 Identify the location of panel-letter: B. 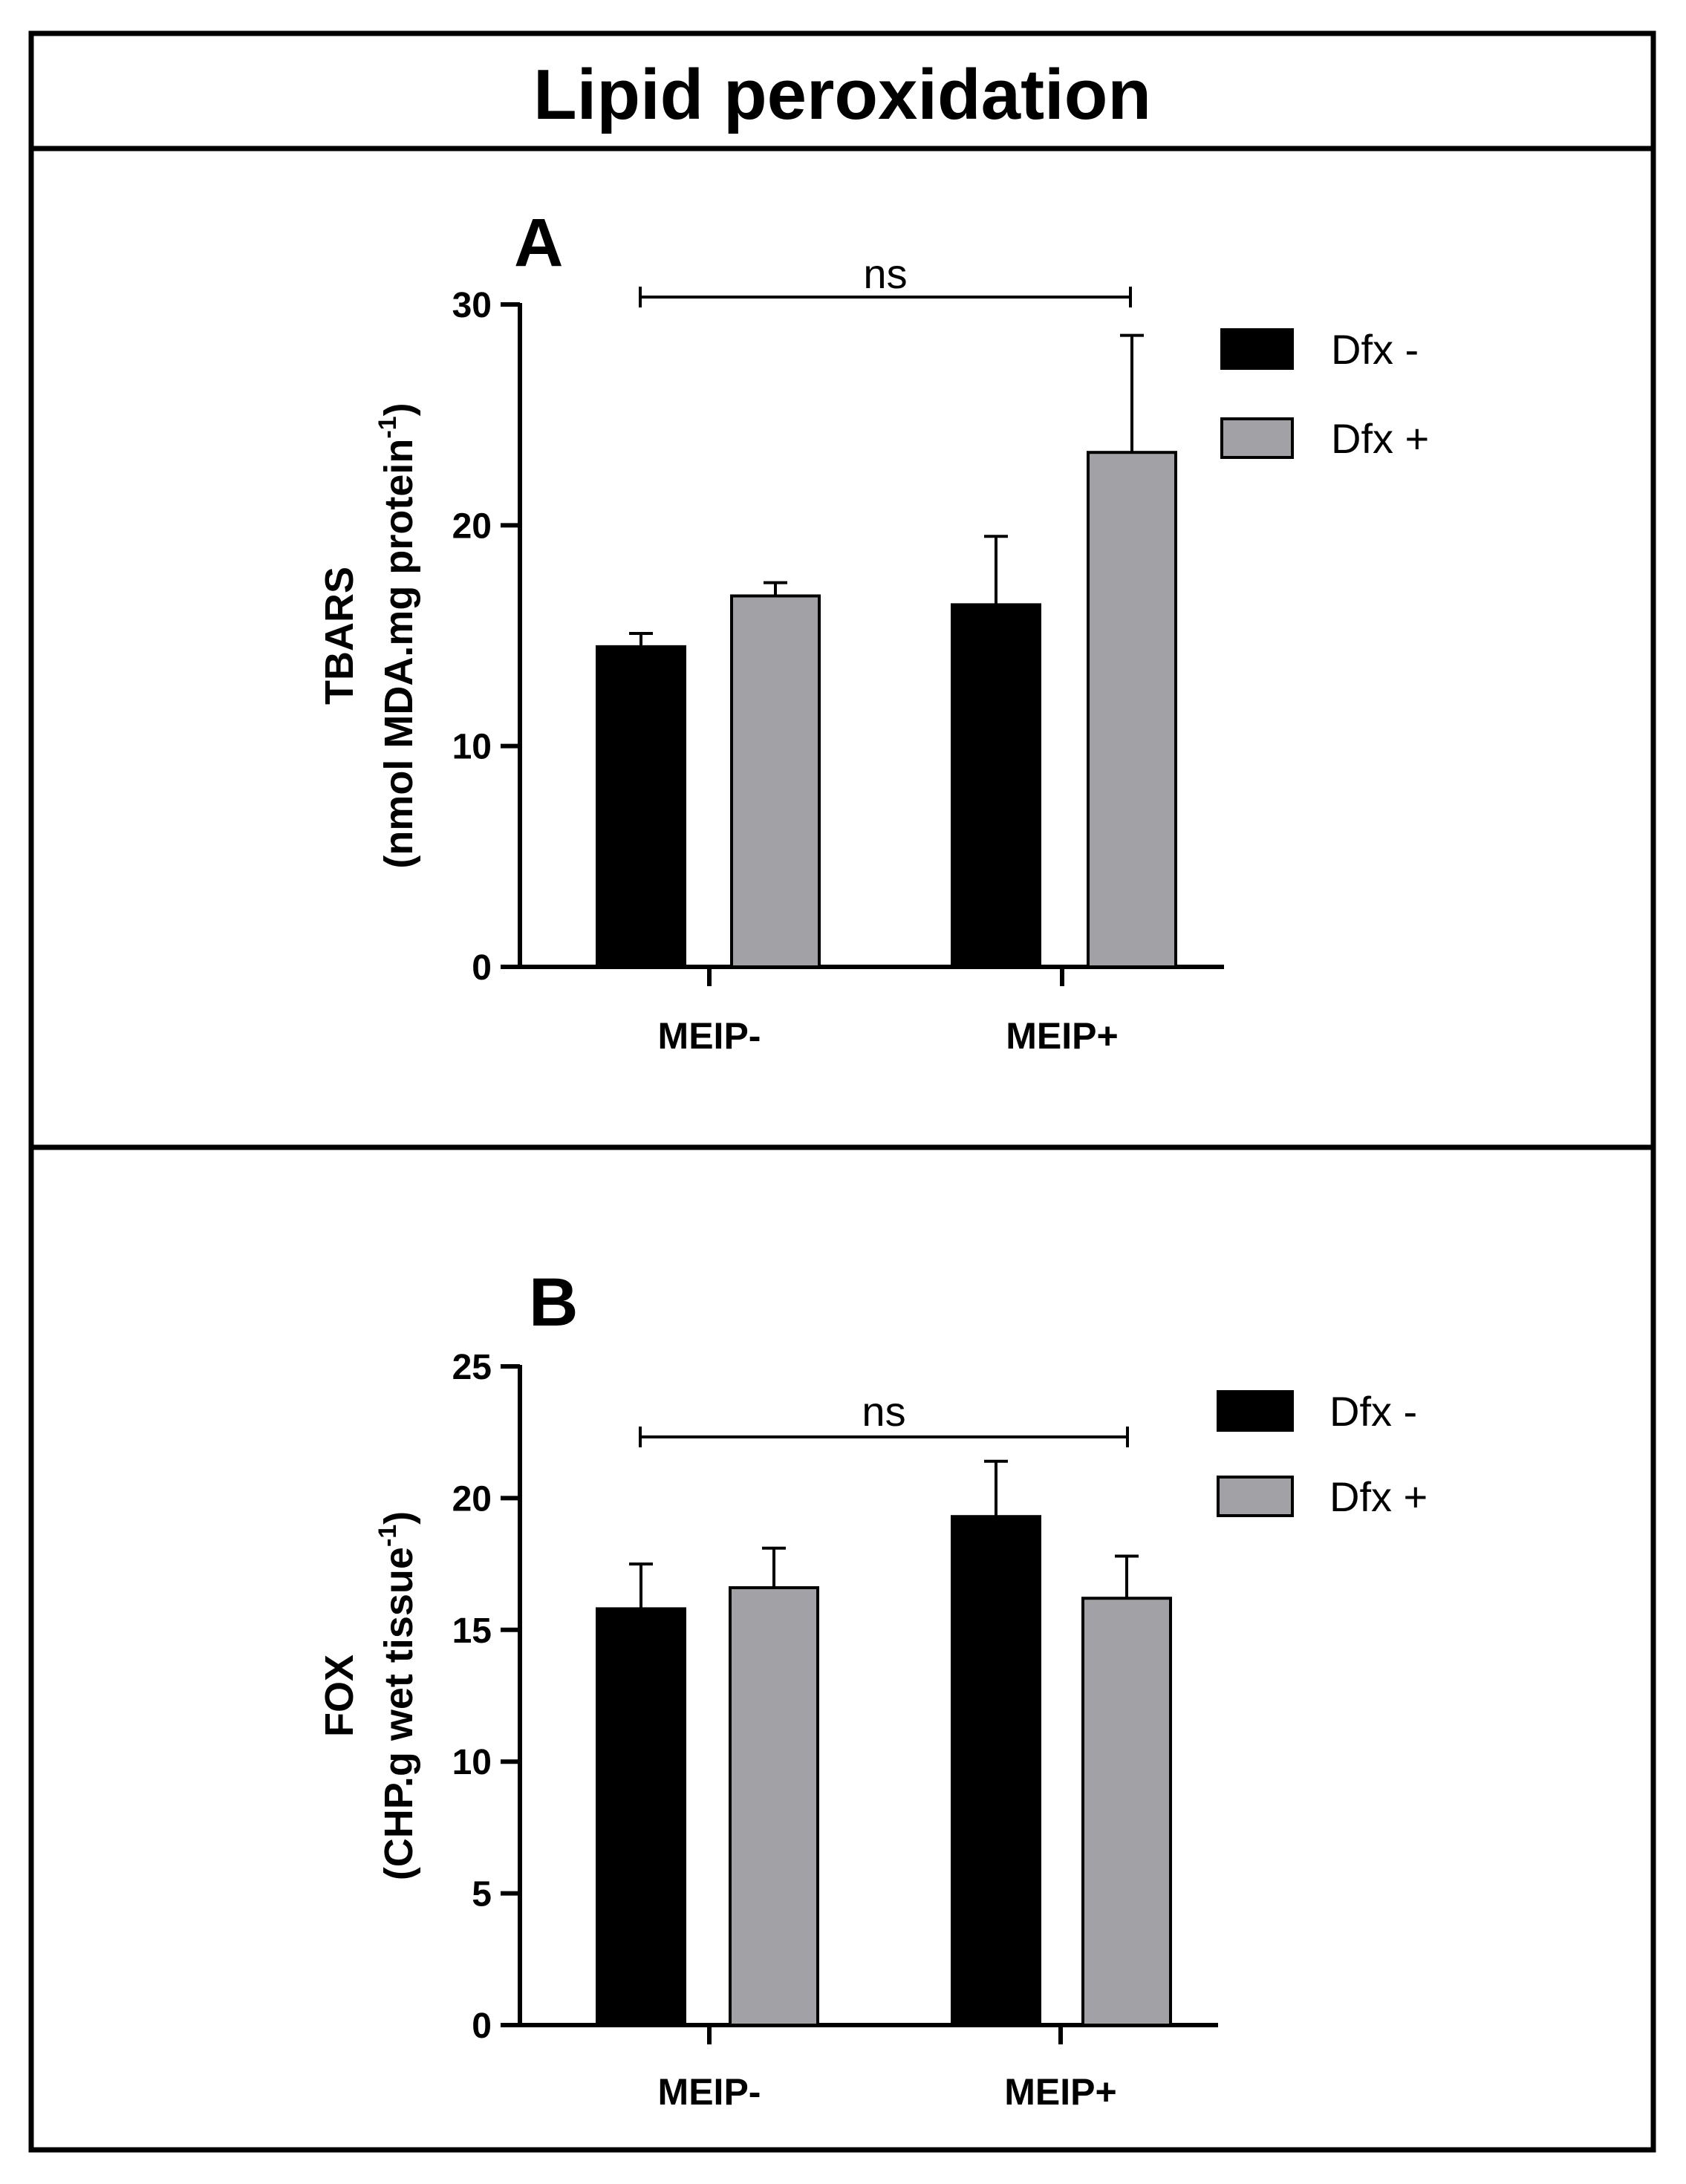
(553, 1302).